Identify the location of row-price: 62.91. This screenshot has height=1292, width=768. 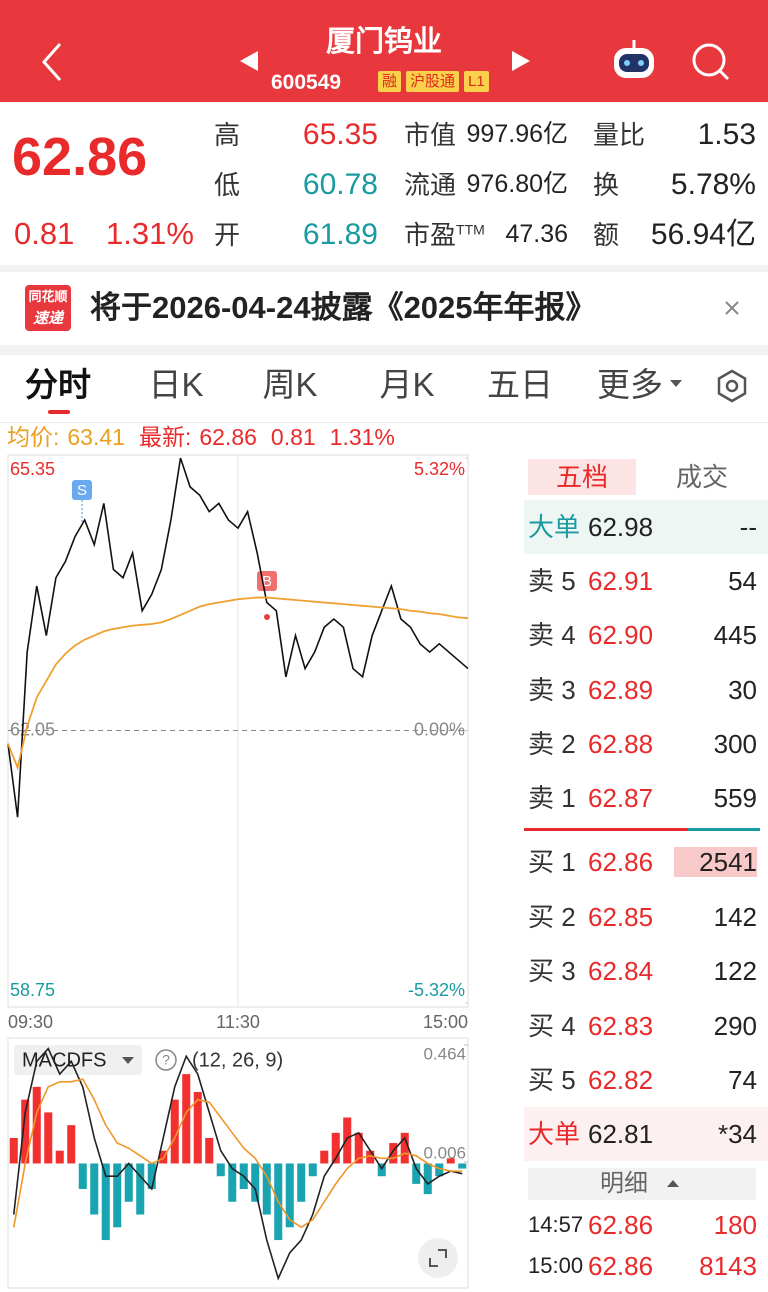
(621, 581).